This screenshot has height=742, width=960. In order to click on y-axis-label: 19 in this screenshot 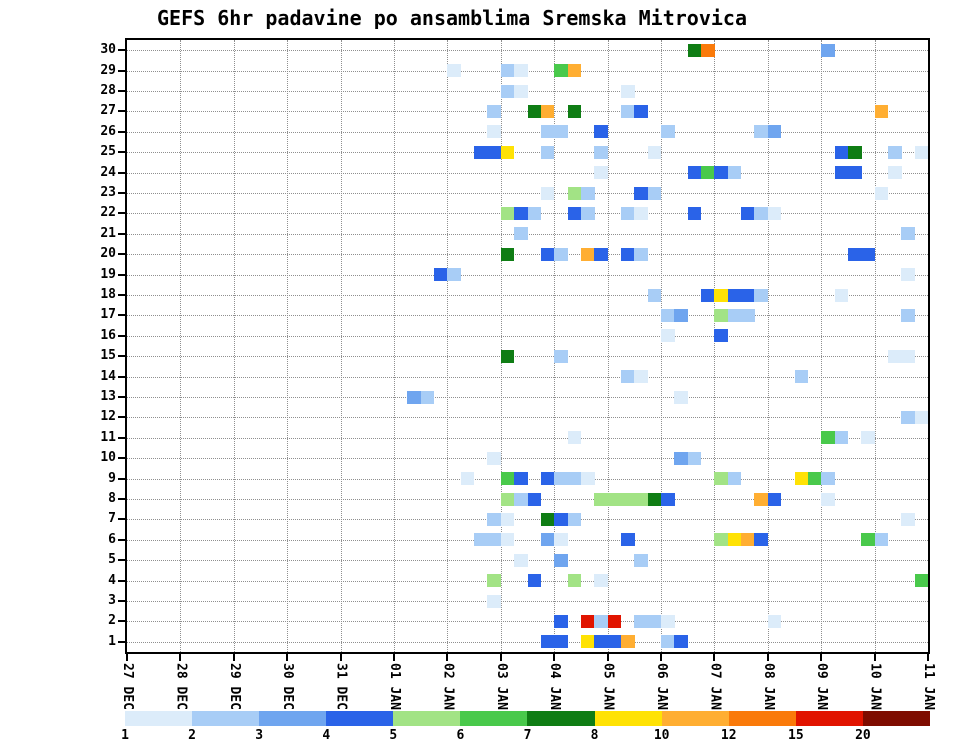, I will do `click(108, 274)`.